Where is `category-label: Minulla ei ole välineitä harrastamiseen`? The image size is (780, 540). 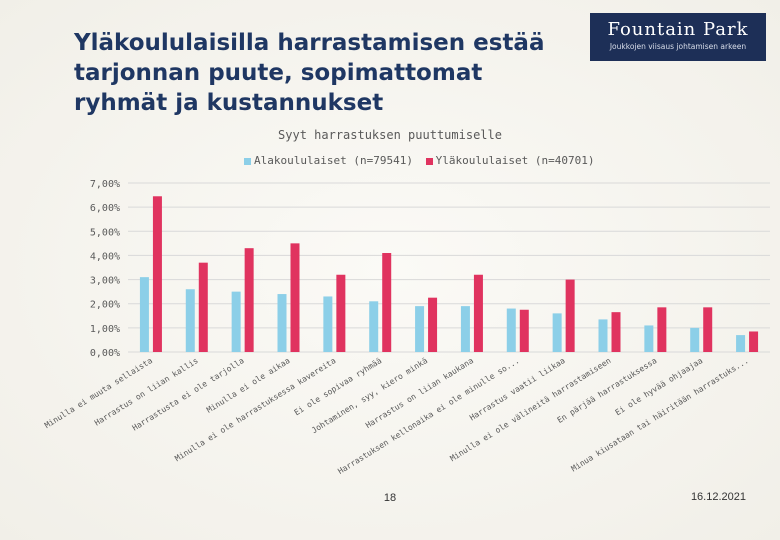
category-label: Minulla ei ole välineitä harrastamiseen is located at coordinates (530, 409).